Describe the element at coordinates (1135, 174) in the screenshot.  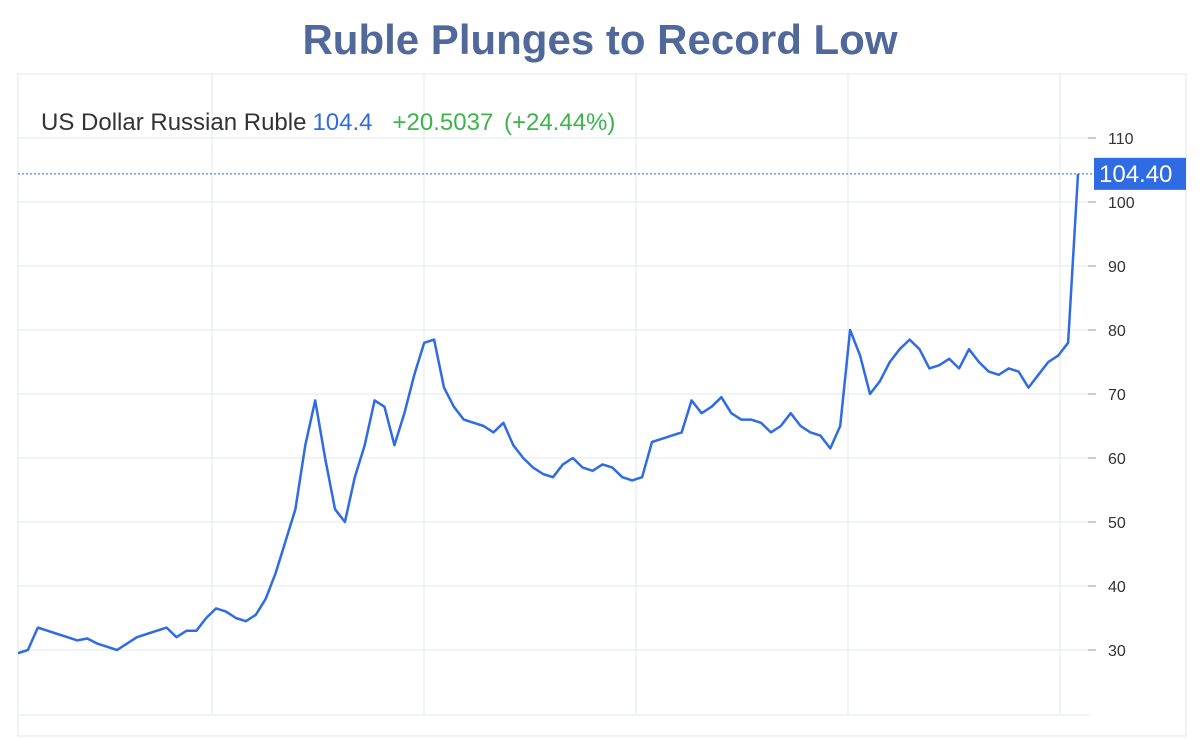
I see `last-price-tag-label: 104.40` at that location.